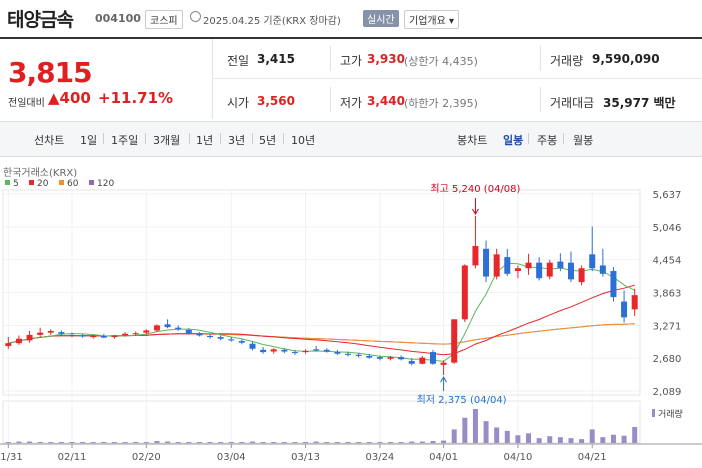  What do you see at coordinates (572, 103) in the screenshot?
I see `amount-label: 거래대금` at bounding box center [572, 103].